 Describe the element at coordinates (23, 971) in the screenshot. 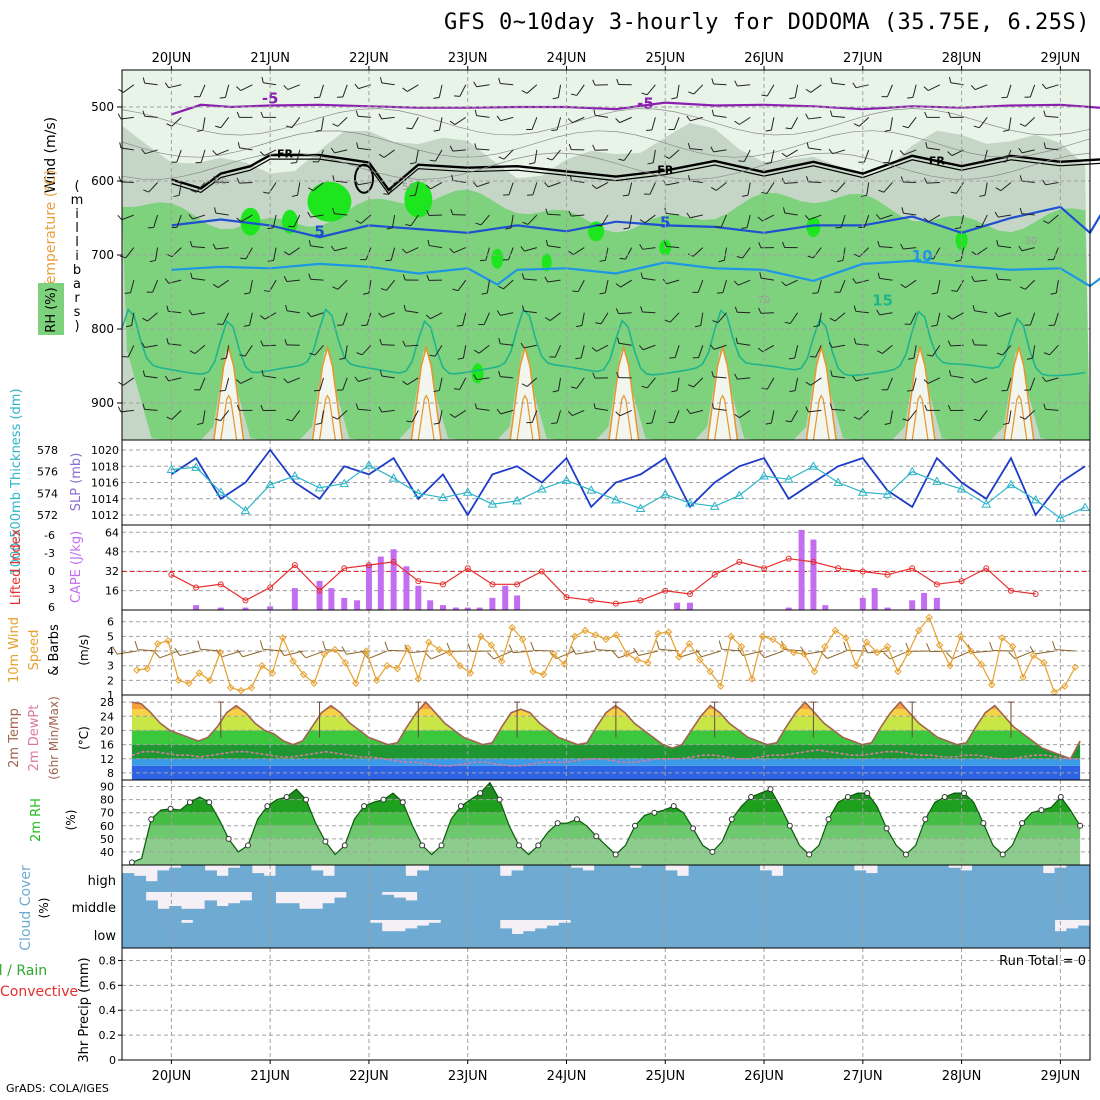

I see `precip-legend-total: Total / Rain` at that location.